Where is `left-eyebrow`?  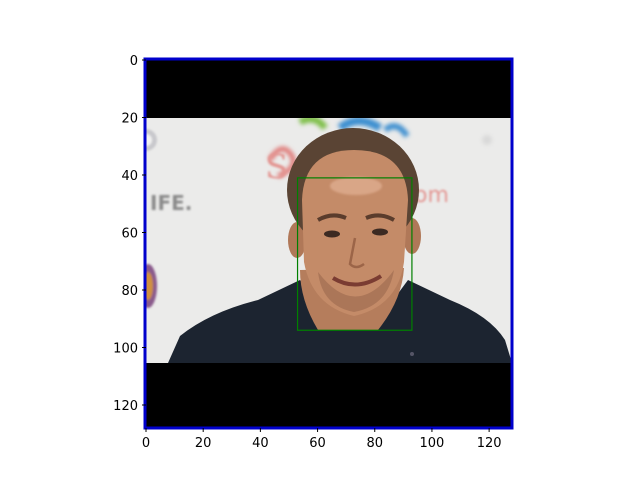
left-eyebrow is located at coordinates (332, 217).